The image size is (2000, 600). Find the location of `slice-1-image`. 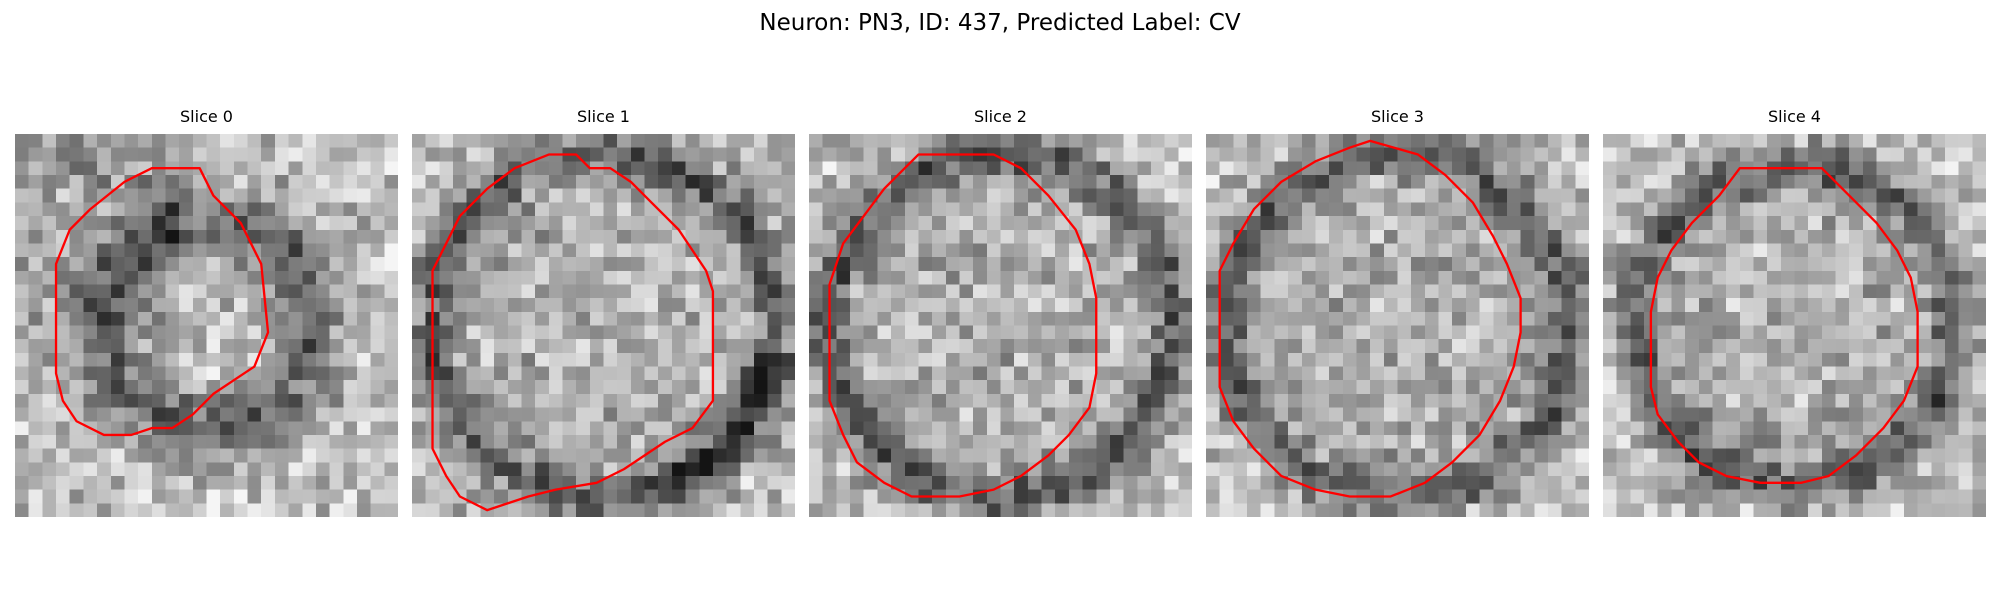

slice-1-image is located at coordinates (603, 325).